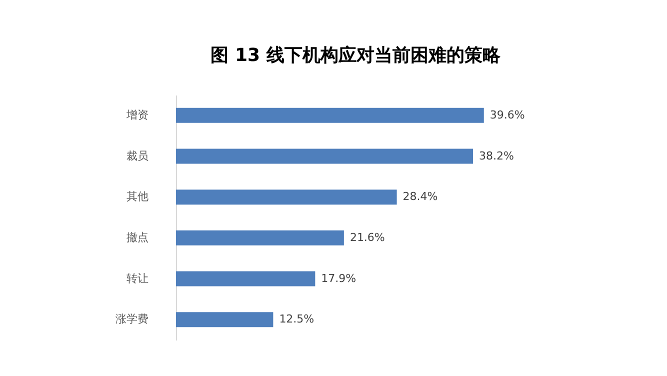 This screenshot has width=667, height=376. I want to click on y-tick-label: 涨学费, so click(132, 319).